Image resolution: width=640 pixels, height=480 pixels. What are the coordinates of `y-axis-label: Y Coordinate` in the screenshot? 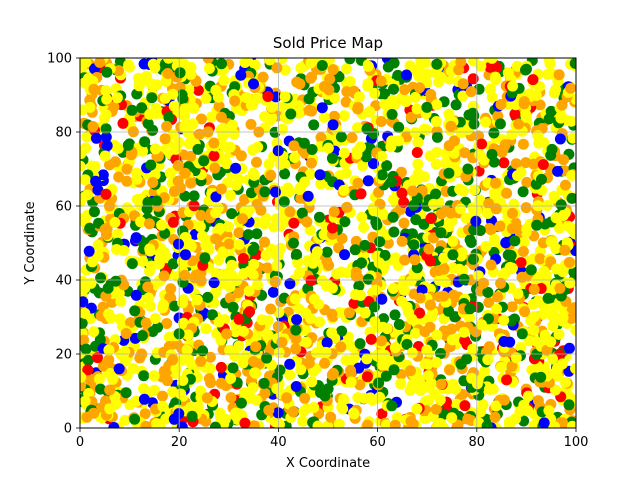 It's located at (30, 243).